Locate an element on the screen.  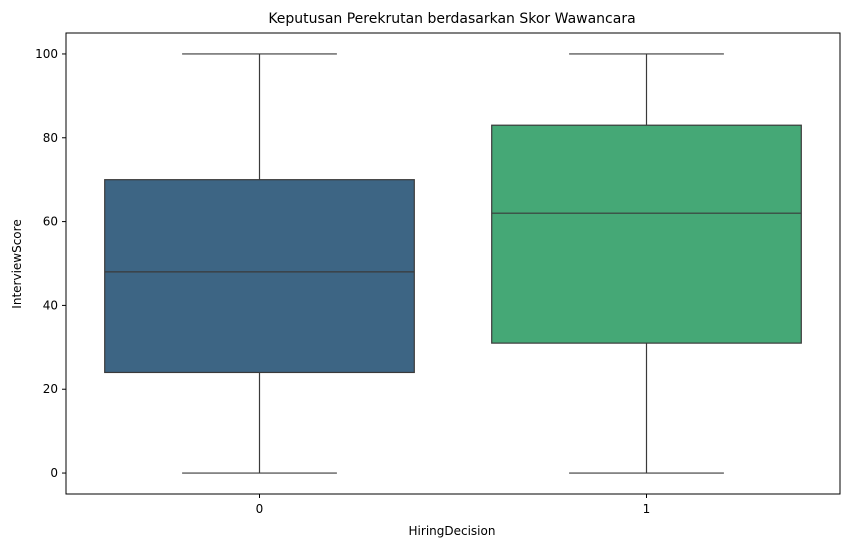
y-tick-label: 80 is located at coordinates (50, 138).